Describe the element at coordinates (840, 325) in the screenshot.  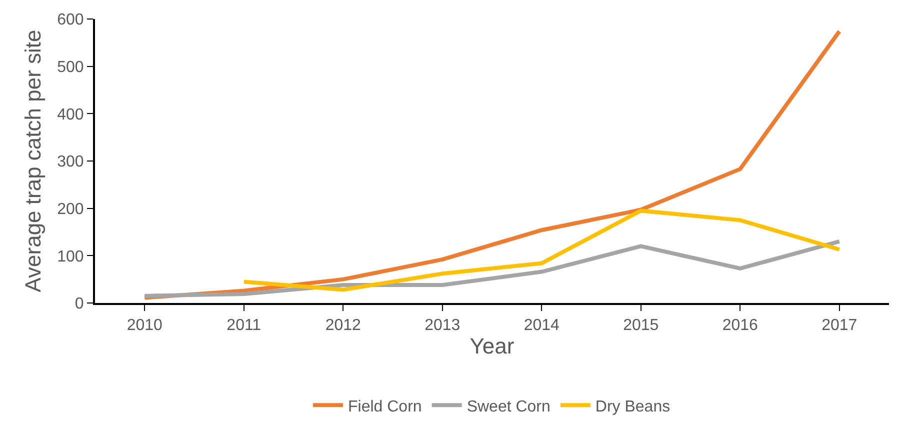
I see `x-tick-label: 2017` at that location.